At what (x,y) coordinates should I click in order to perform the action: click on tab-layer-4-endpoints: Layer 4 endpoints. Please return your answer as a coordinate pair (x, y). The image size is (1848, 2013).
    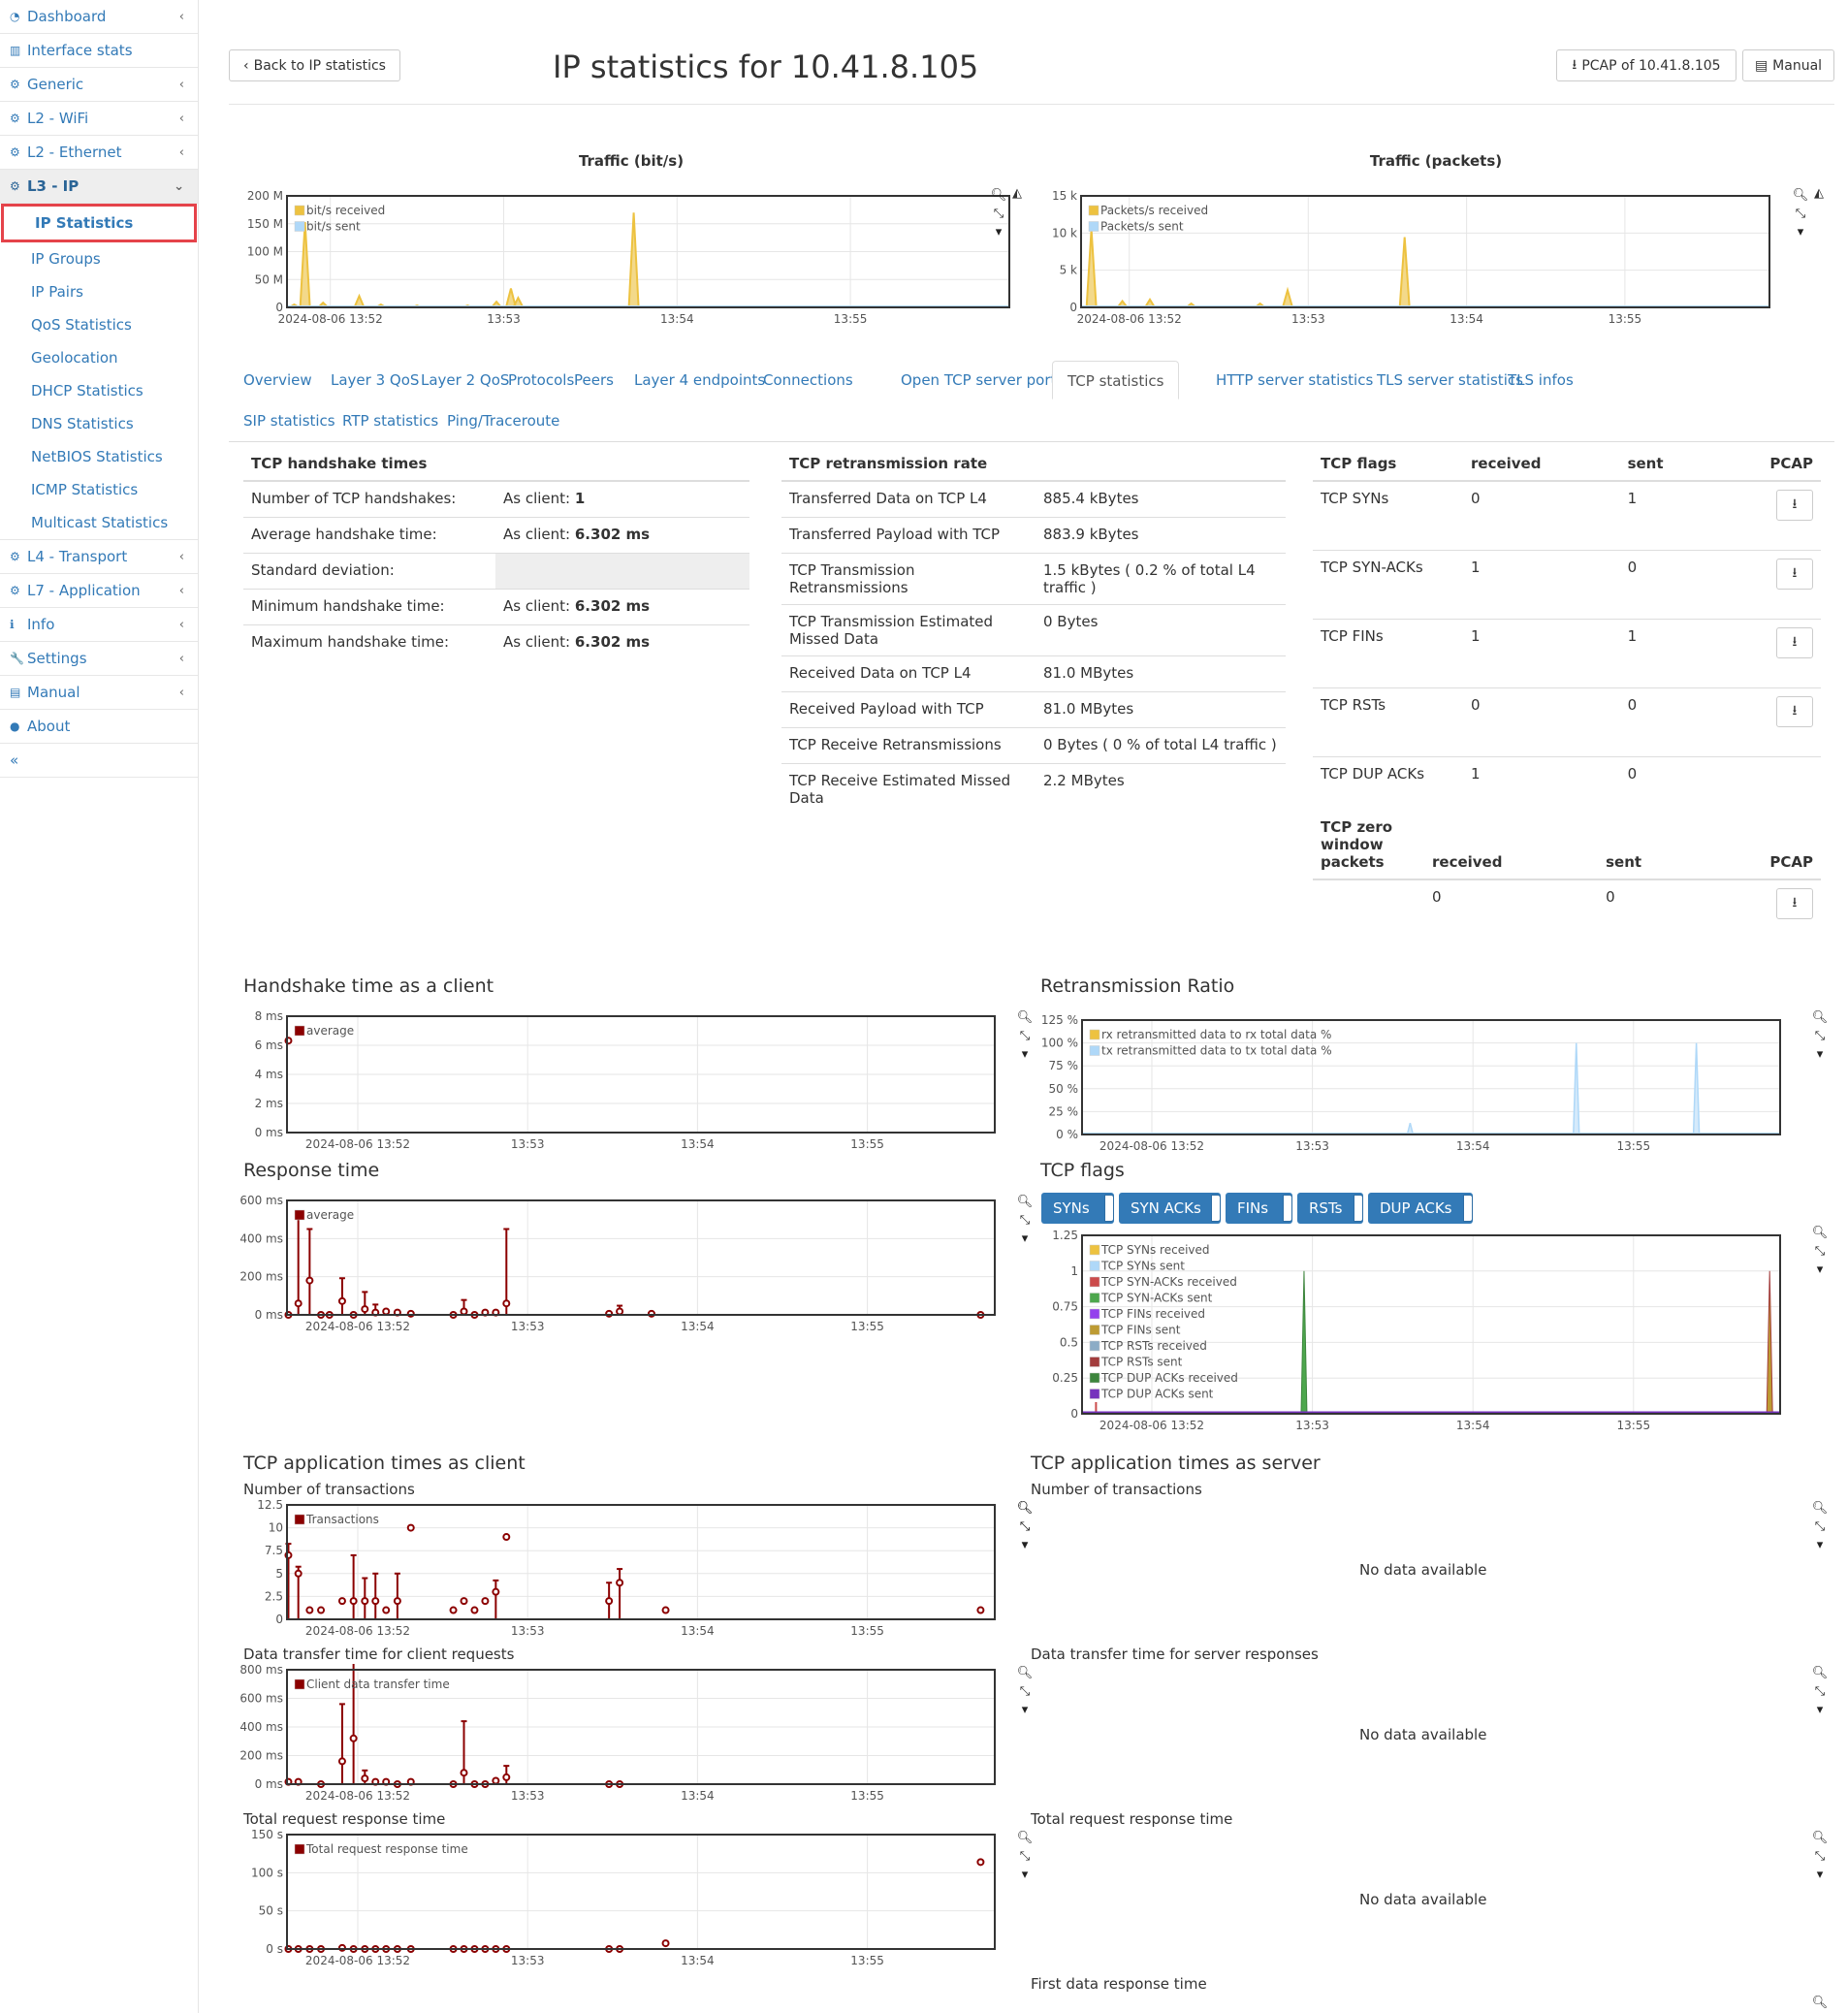
    Looking at the image, I should click on (700, 380).